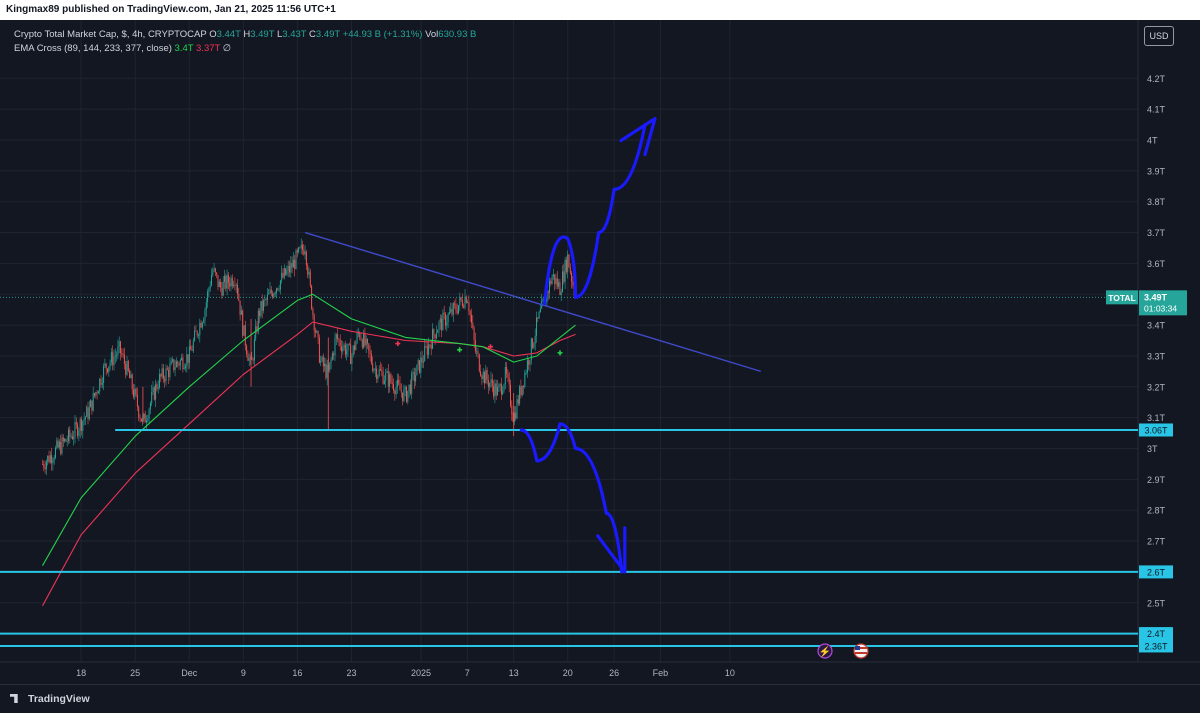 The image size is (1200, 713). What do you see at coordinates (1163, 303) in the screenshot?
I see `current-price-bg` at bounding box center [1163, 303].